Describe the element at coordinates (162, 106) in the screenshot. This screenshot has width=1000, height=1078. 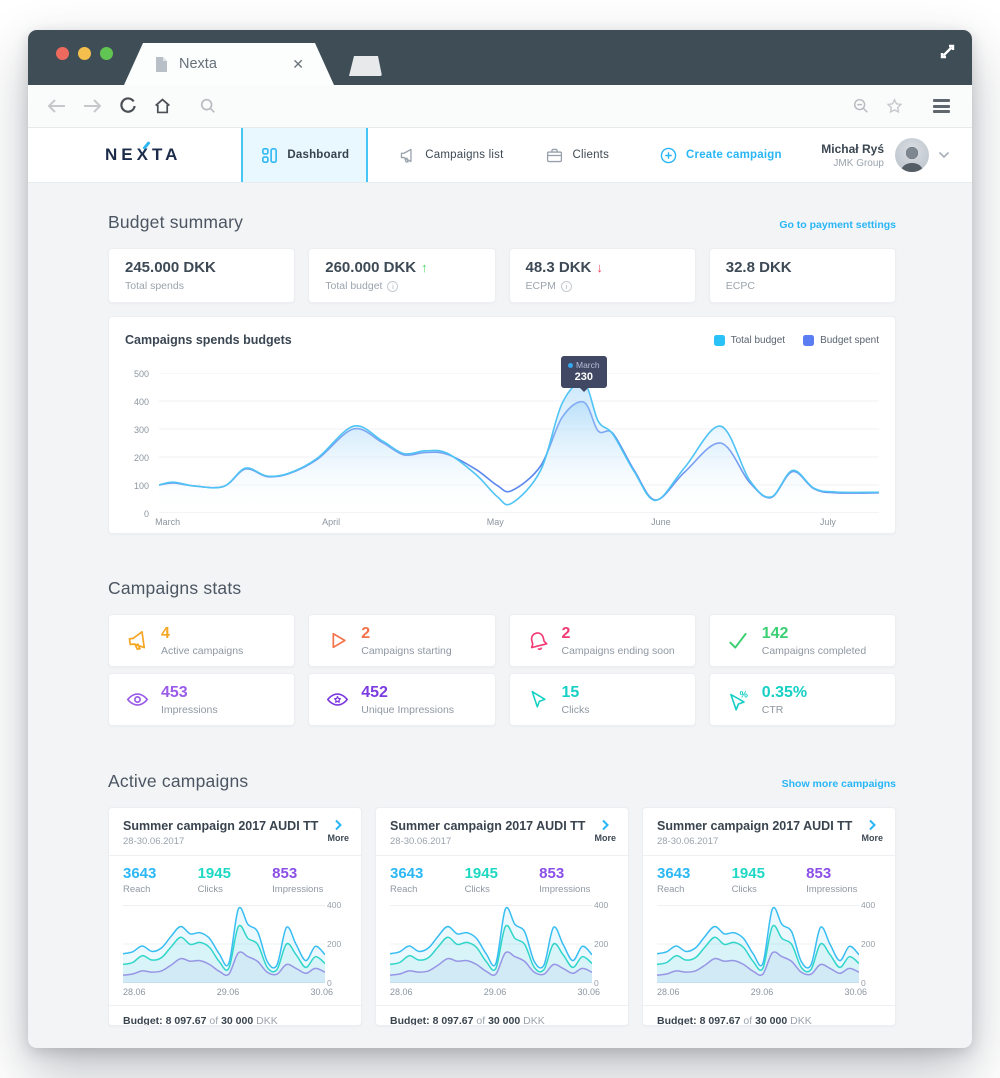
I see `home-icon` at that location.